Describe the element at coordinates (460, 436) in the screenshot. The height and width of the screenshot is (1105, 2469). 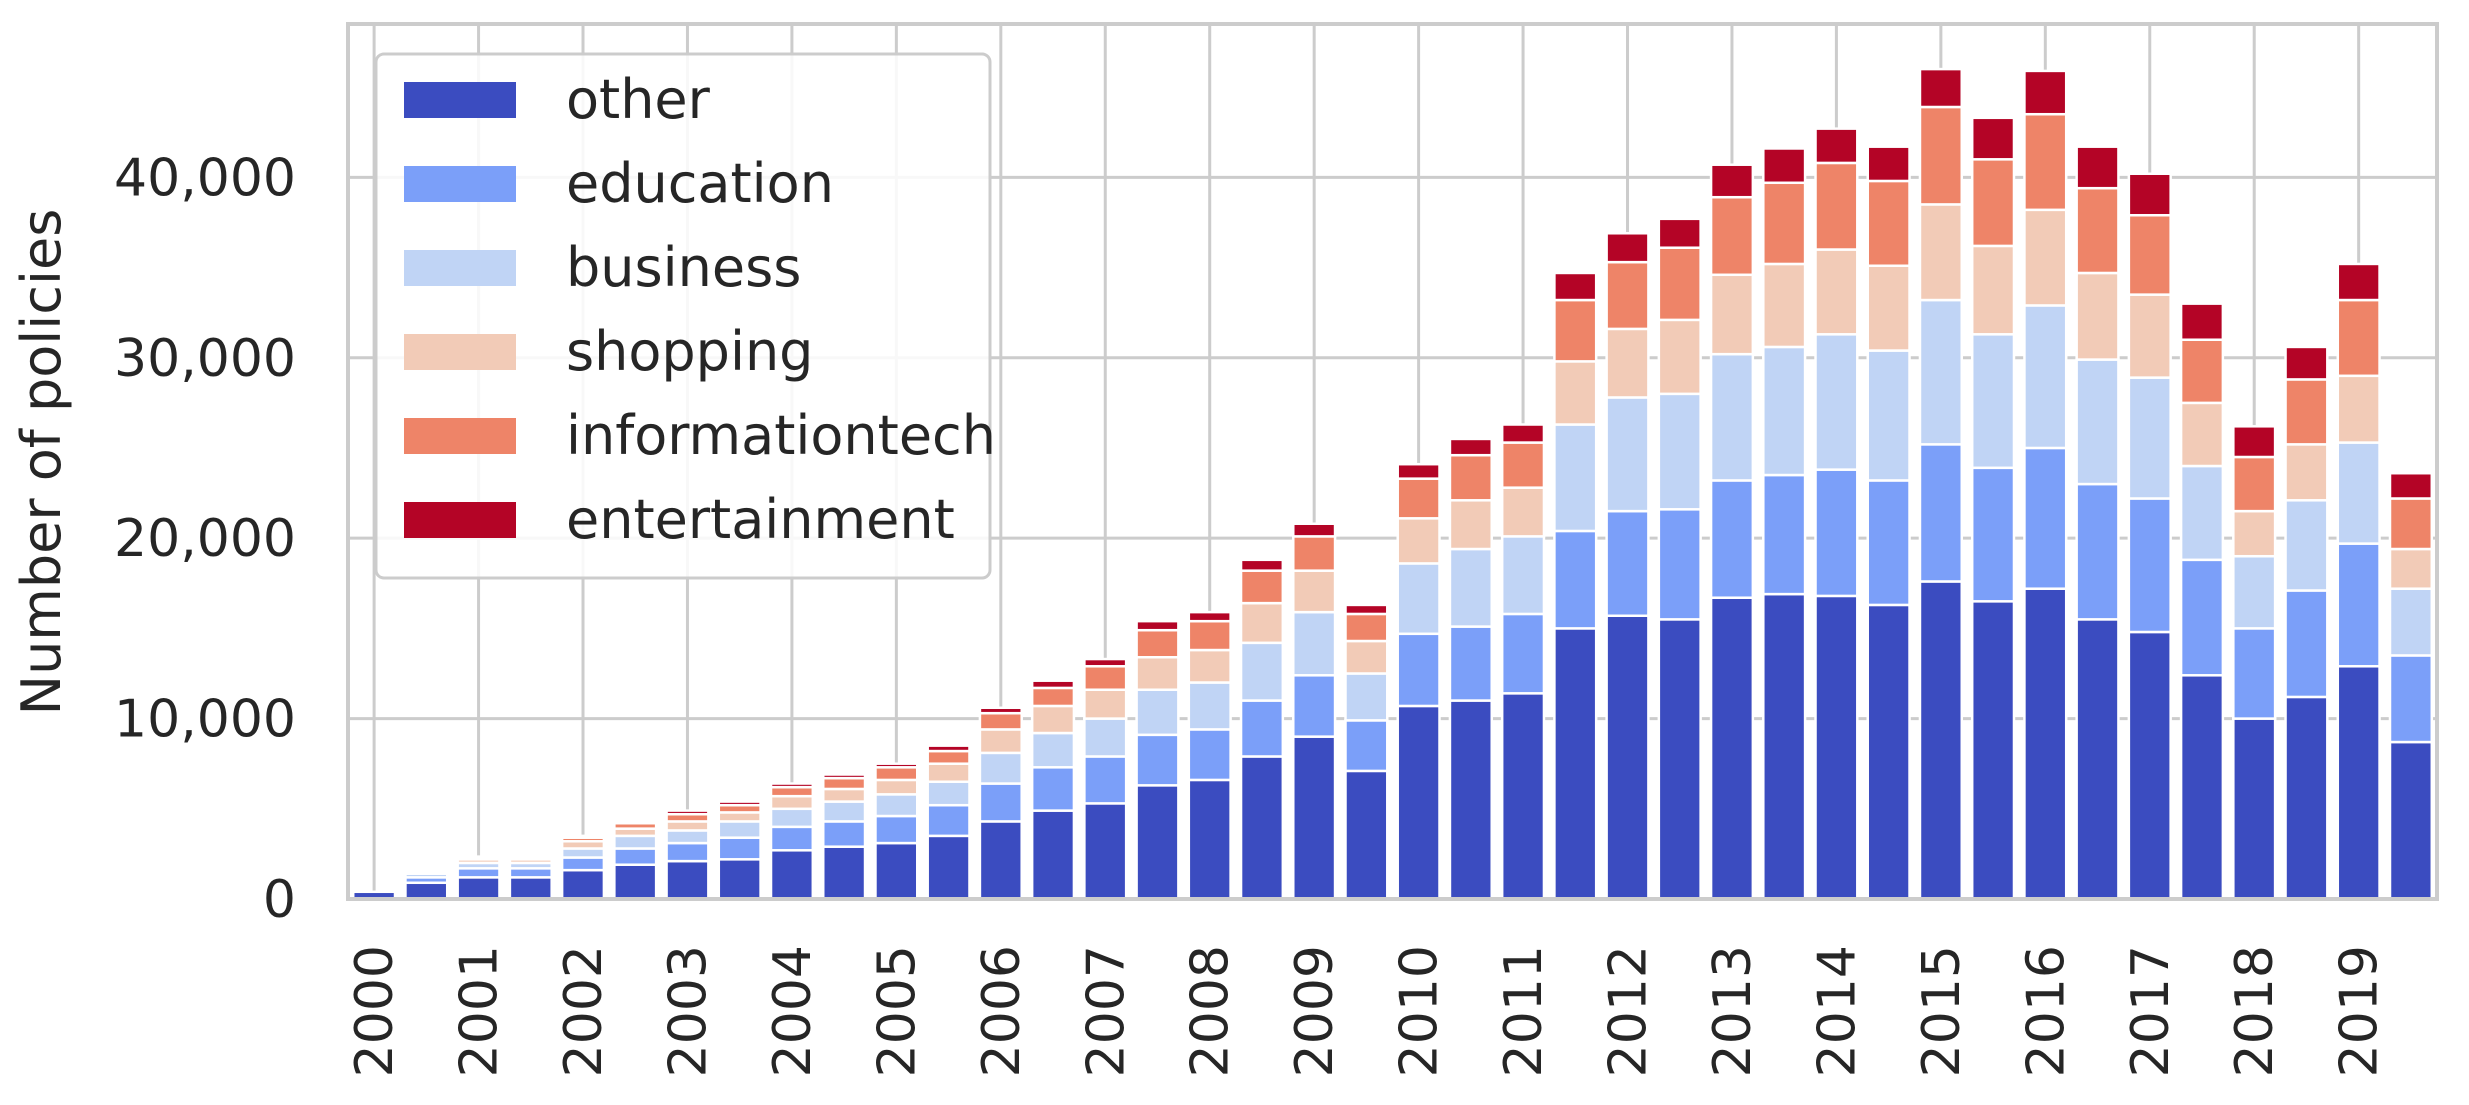
I see `legend-swatch-informationtech` at that location.